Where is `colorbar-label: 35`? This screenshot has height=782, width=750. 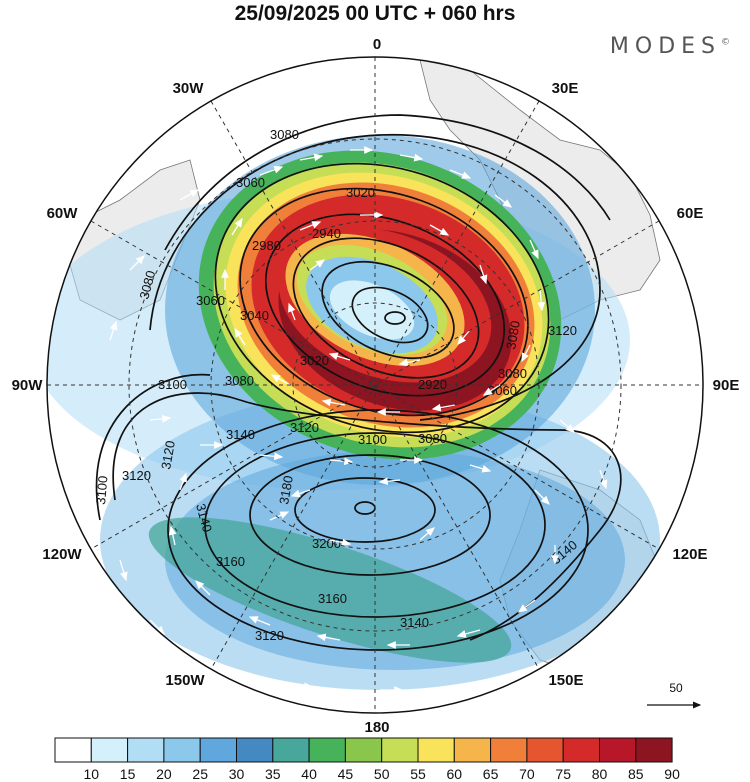
colorbar-label: 35 is located at coordinates (273, 774).